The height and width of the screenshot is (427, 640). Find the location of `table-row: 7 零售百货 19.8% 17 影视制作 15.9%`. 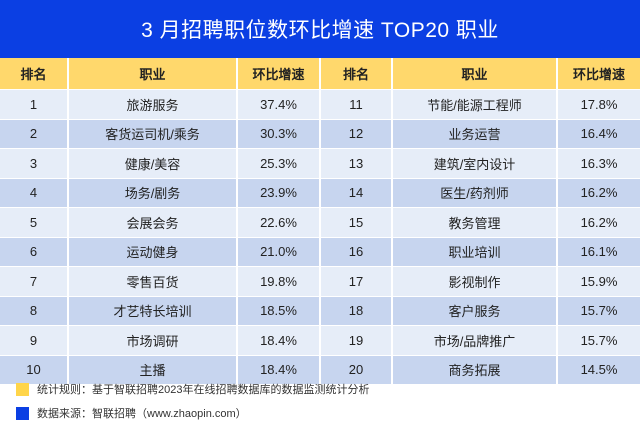

table-row: 7 零售百货 19.8% 17 影视制作 15.9% is located at coordinates (320, 281).